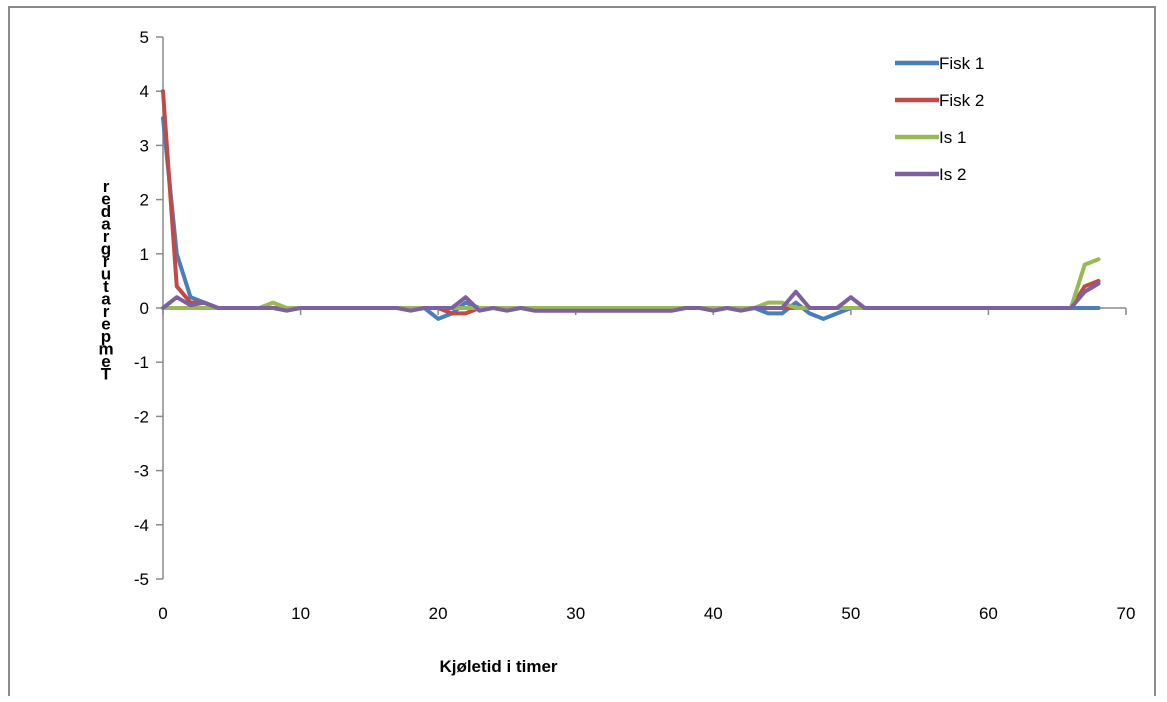 The width and height of the screenshot is (1167, 702). I want to click on y-axis-title-char: t, so click(106, 286).